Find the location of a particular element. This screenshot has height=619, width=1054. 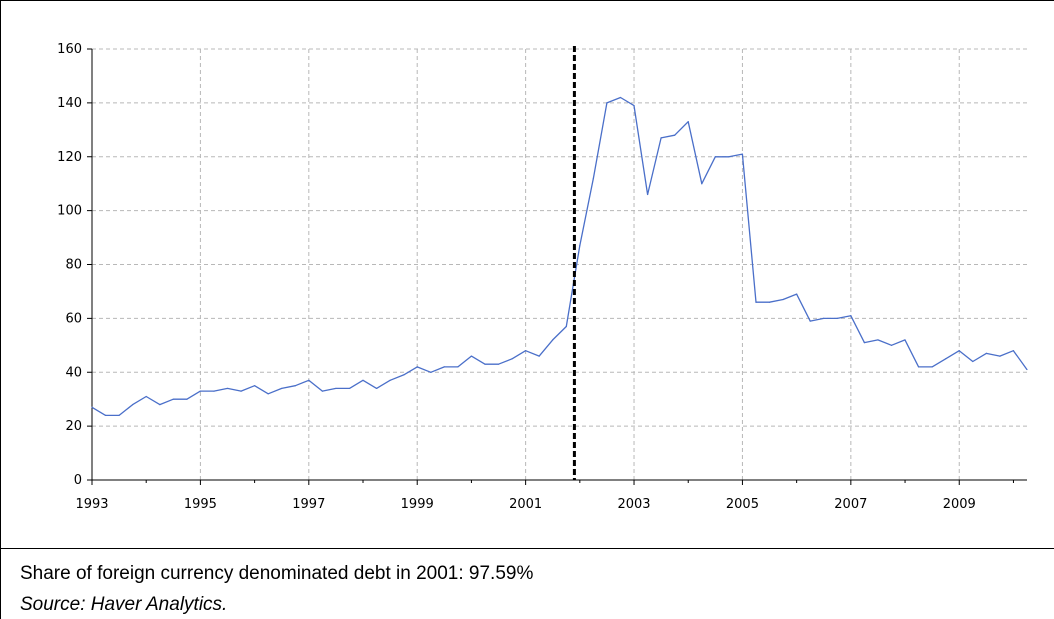

x-tick-label: 2007 is located at coordinates (850, 504).